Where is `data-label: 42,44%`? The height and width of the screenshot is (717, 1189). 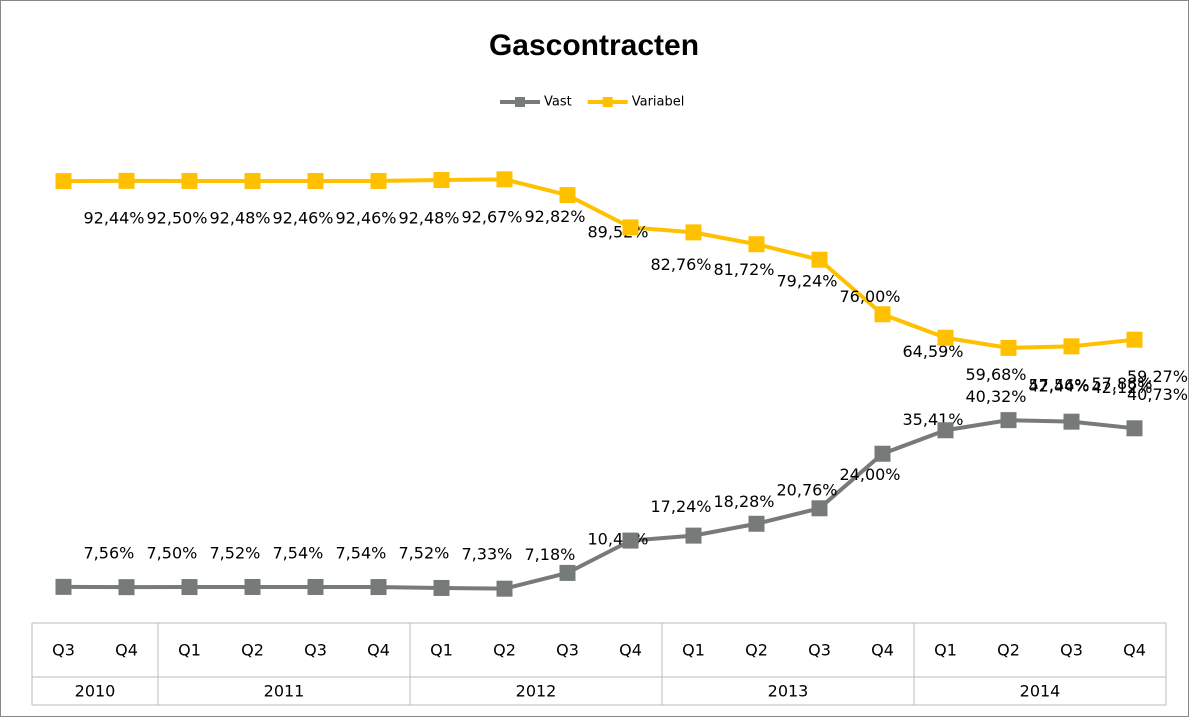
data-label: 42,44% is located at coordinates (1059, 386).